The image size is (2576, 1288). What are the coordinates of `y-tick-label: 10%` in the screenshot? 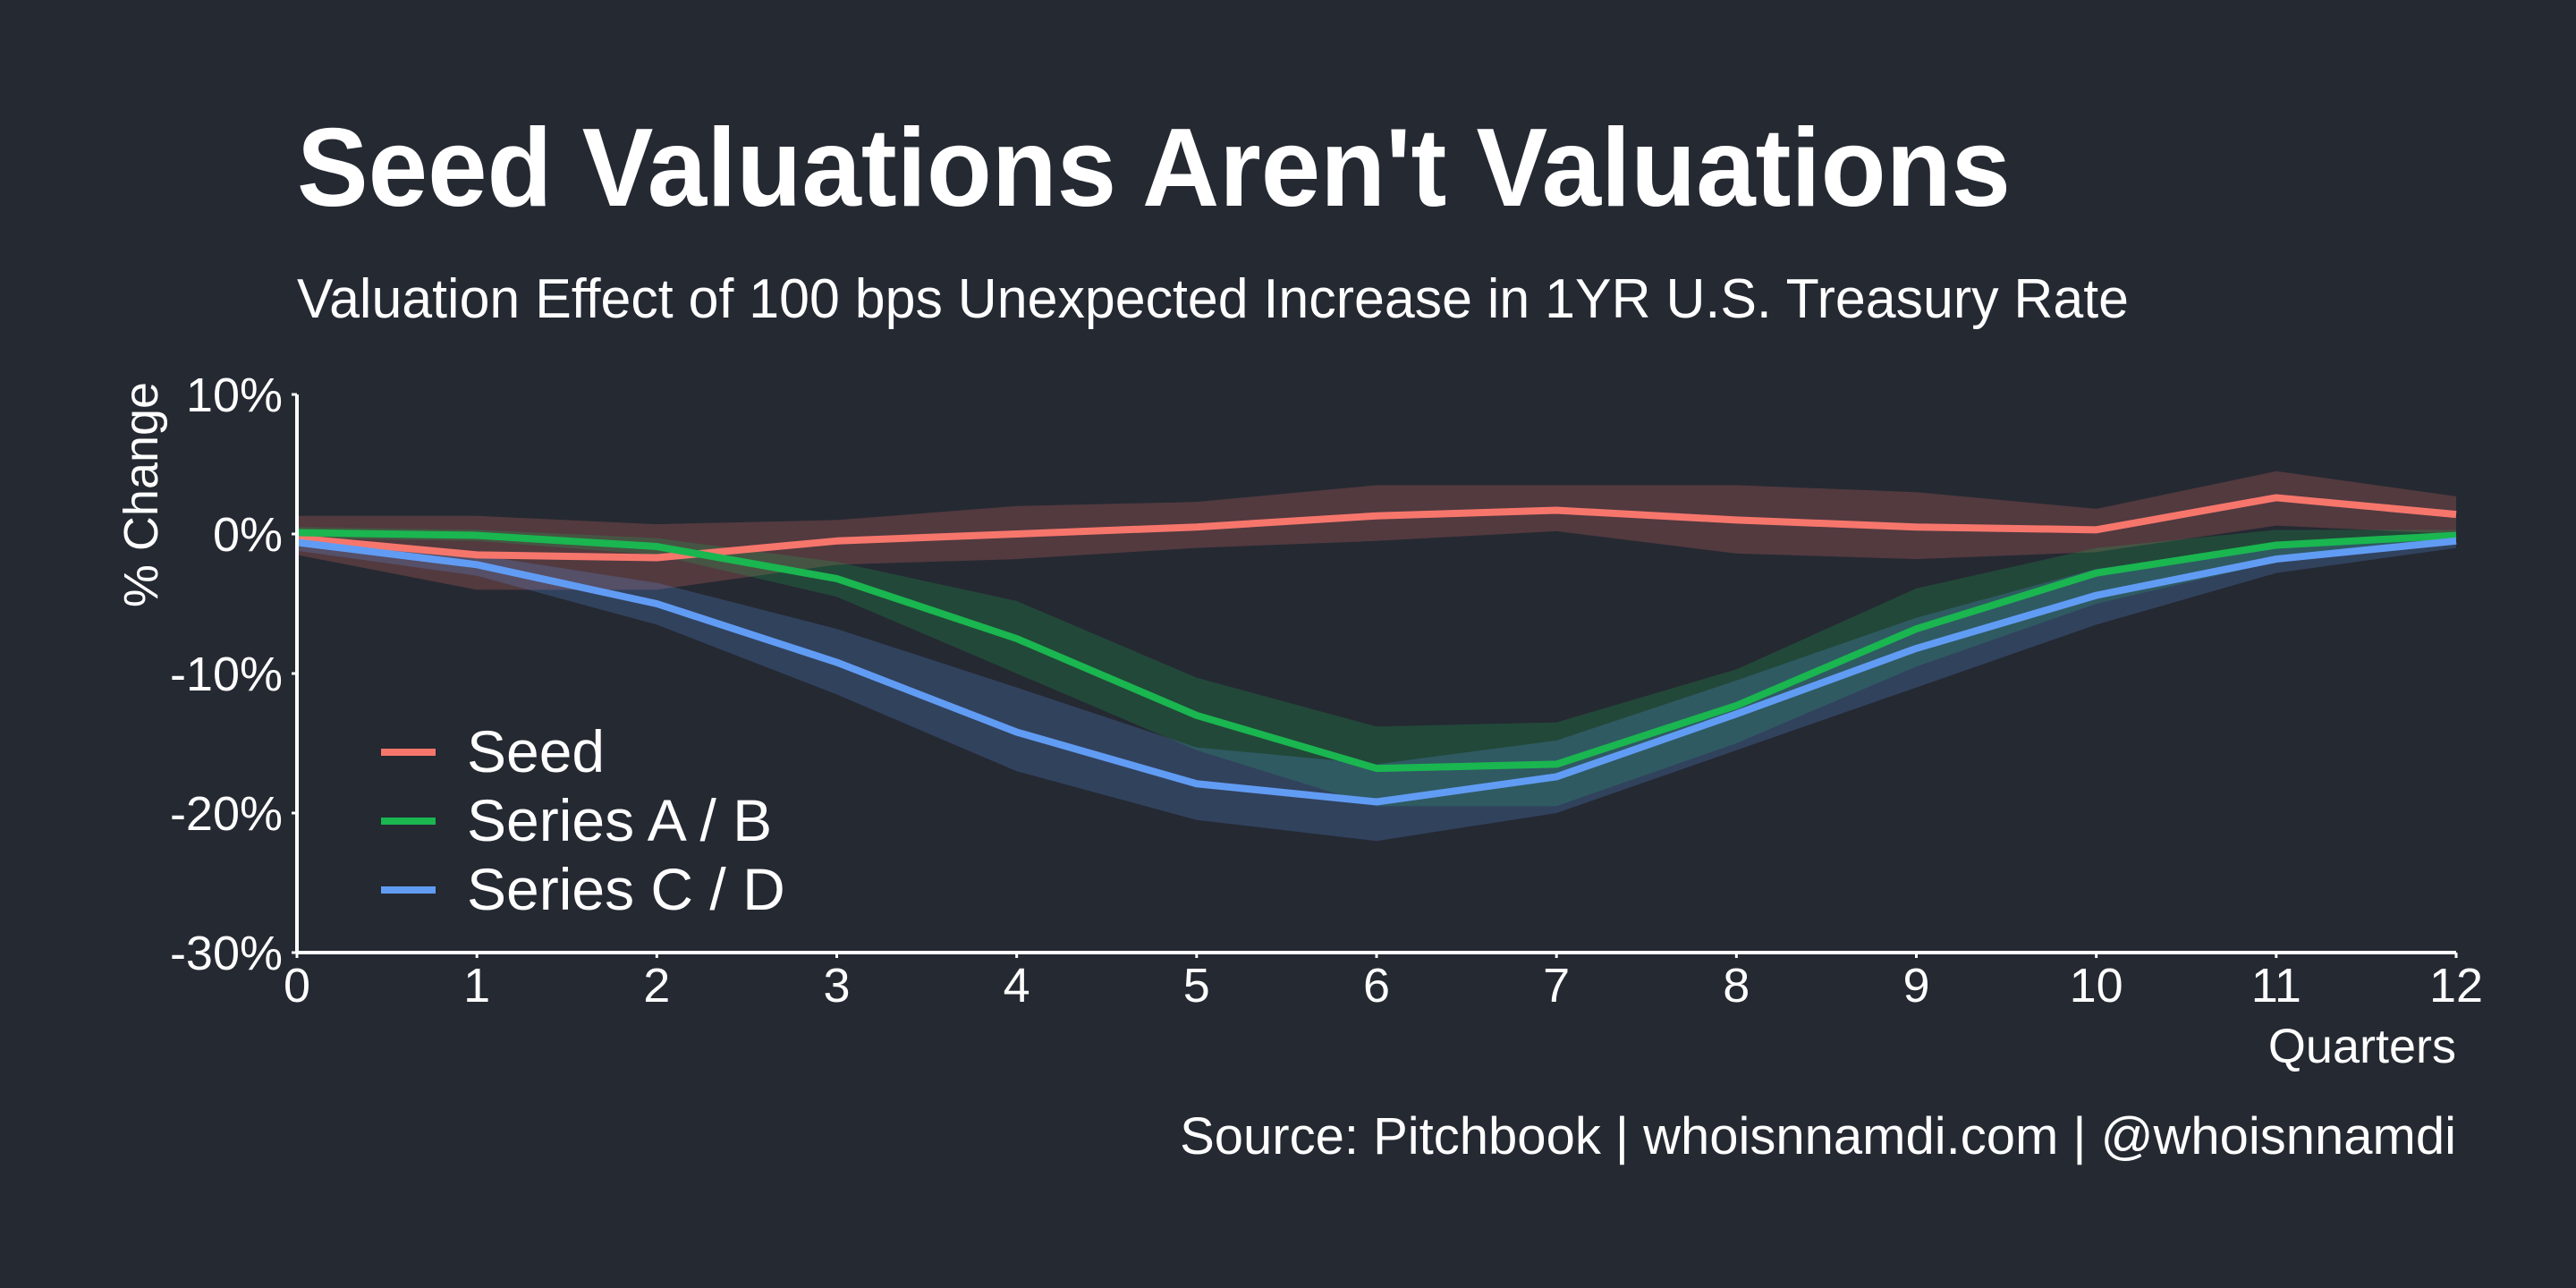 It's located at (234, 395).